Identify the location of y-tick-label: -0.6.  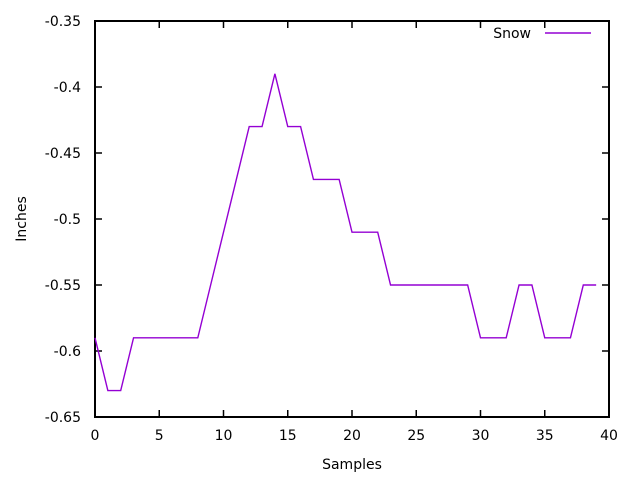
(67, 352).